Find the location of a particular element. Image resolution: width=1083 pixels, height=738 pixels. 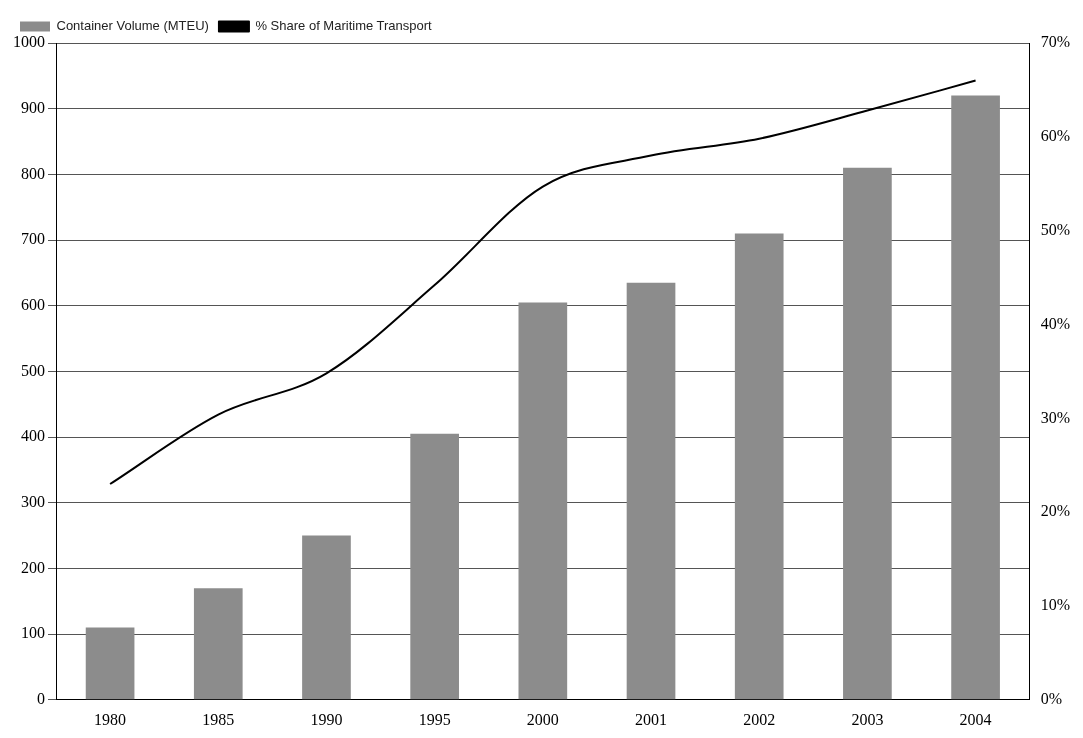

legend-label: % Share of Maritime Transport is located at coordinates (344, 26).